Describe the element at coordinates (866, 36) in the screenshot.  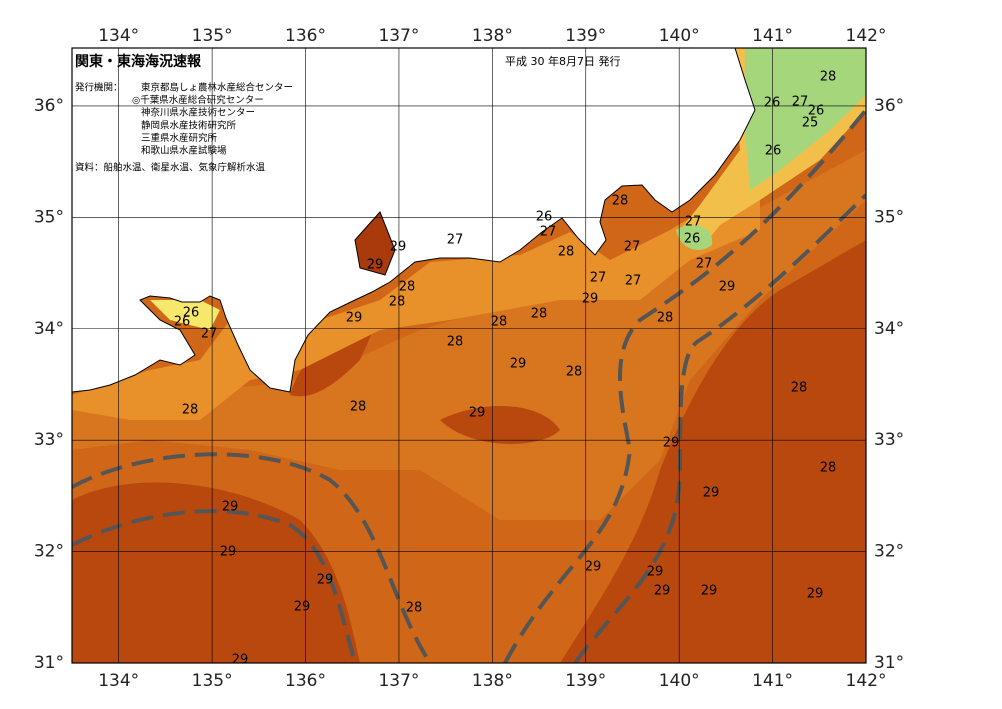
I see `x-tick-label: 142°` at that location.